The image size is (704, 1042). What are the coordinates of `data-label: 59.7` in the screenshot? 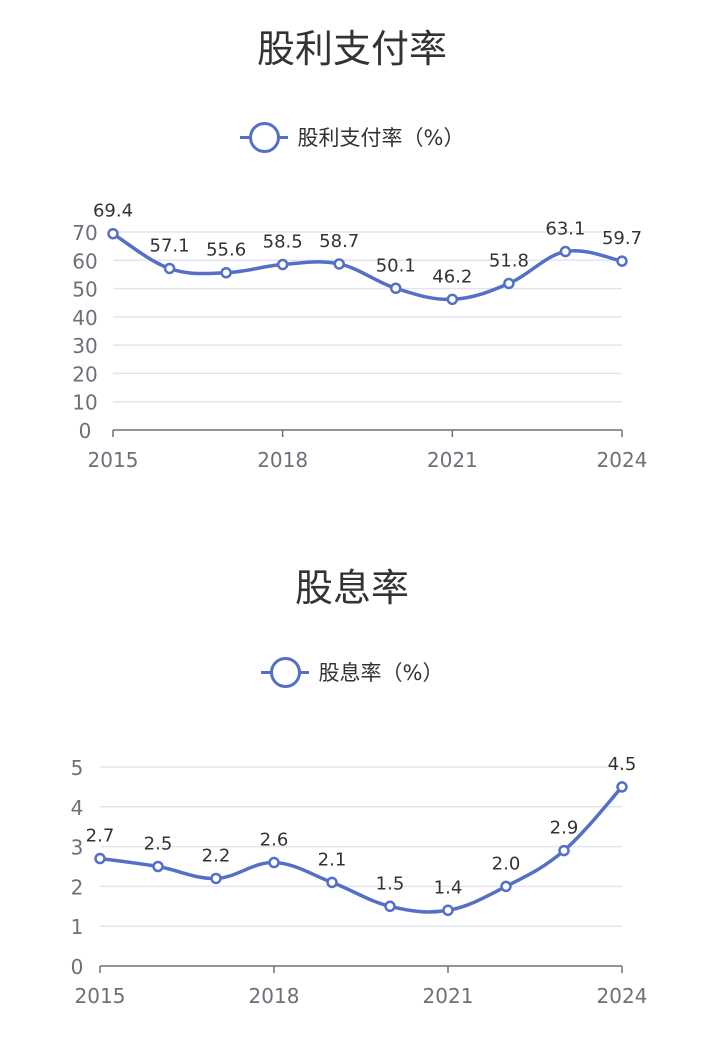 It's located at (622, 238).